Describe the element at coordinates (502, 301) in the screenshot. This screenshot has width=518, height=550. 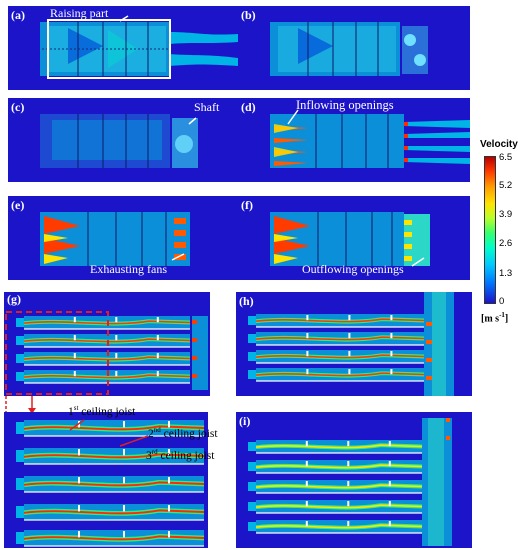
I see `legend-tick: 0` at that location.